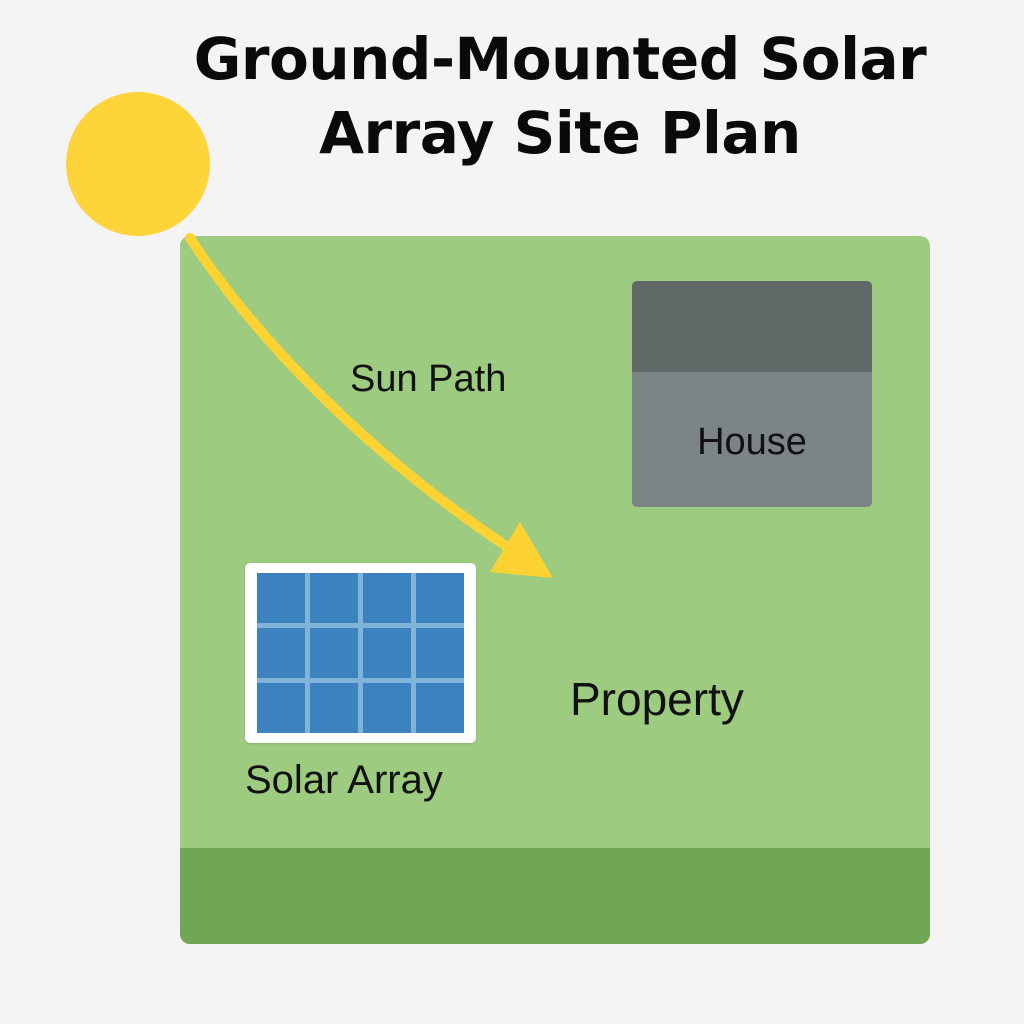 The image size is (1024, 1024). Describe the element at coordinates (657, 699) in the screenshot. I see `property-label: Property` at that location.